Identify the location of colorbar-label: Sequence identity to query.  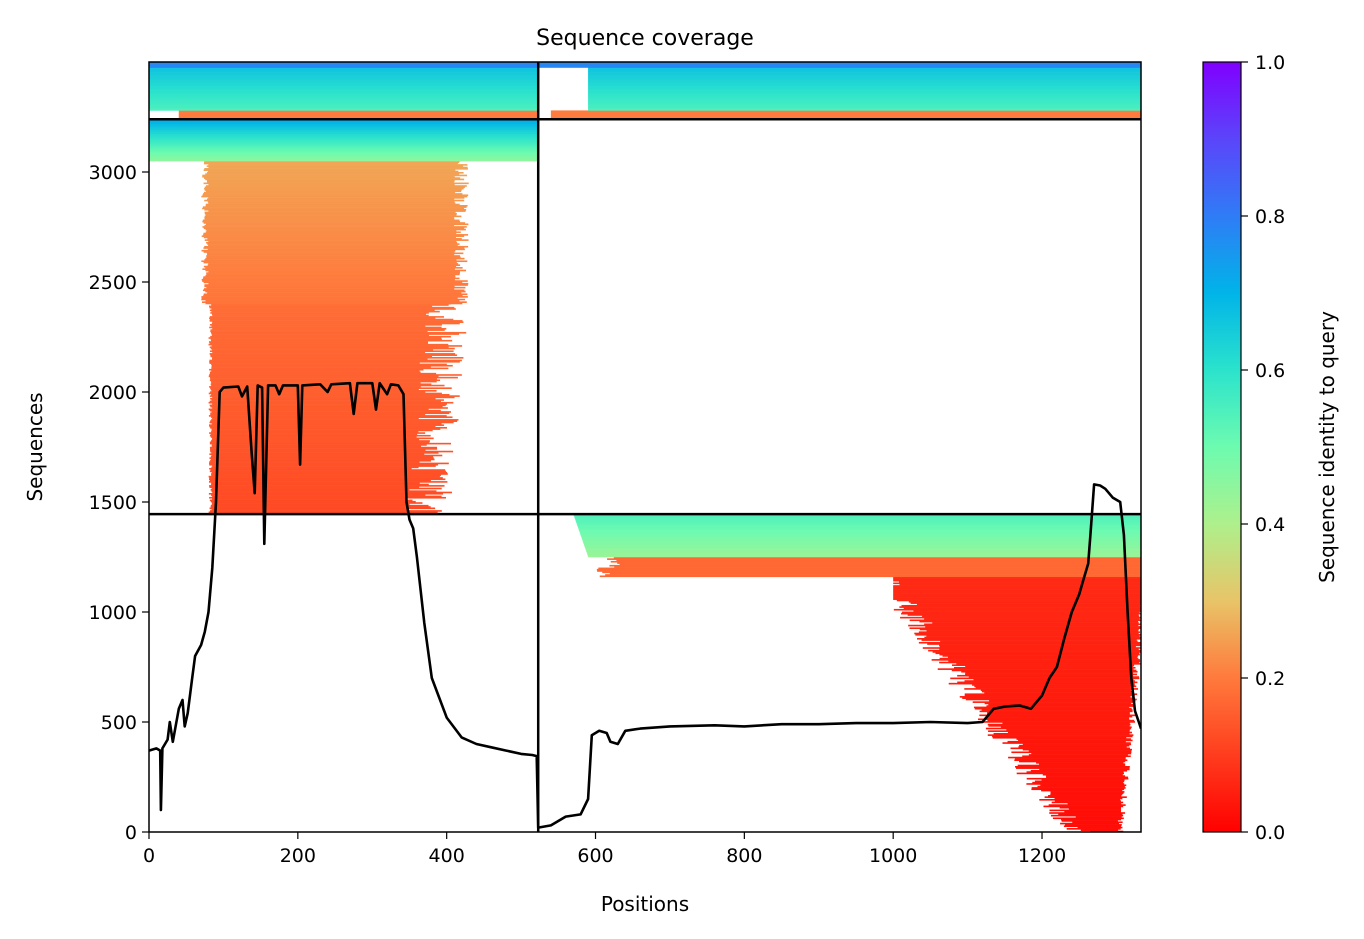
(1327, 447).